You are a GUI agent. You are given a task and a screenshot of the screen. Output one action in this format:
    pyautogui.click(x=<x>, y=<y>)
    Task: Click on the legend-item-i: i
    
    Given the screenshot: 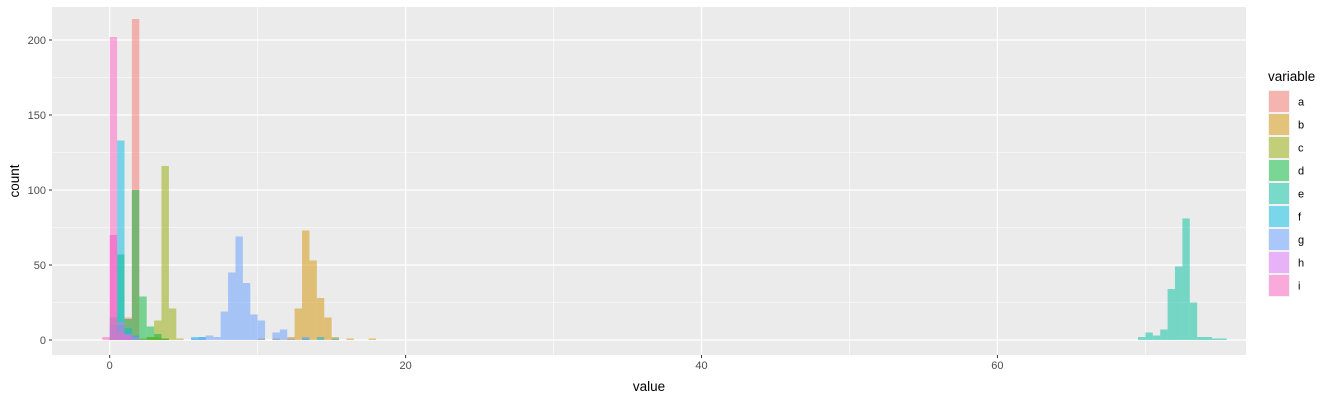 What is the action you would take?
    pyautogui.click(x=1284, y=285)
    